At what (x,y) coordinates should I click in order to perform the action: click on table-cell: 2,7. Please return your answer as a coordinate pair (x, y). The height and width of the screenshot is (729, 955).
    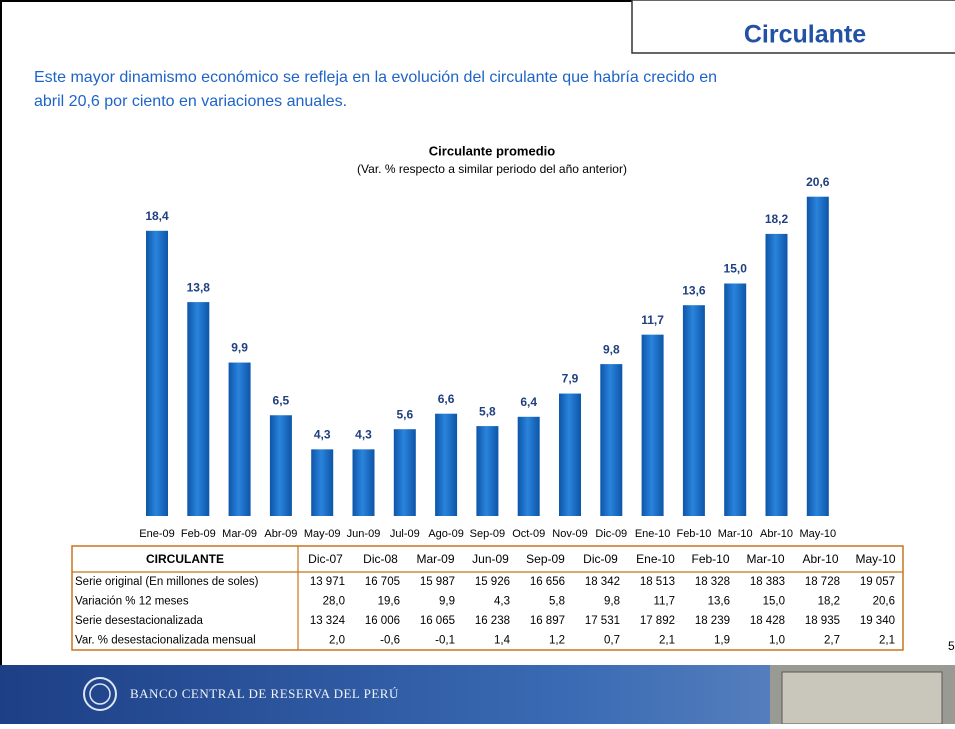
    Looking at the image, I should click on (832, 640).